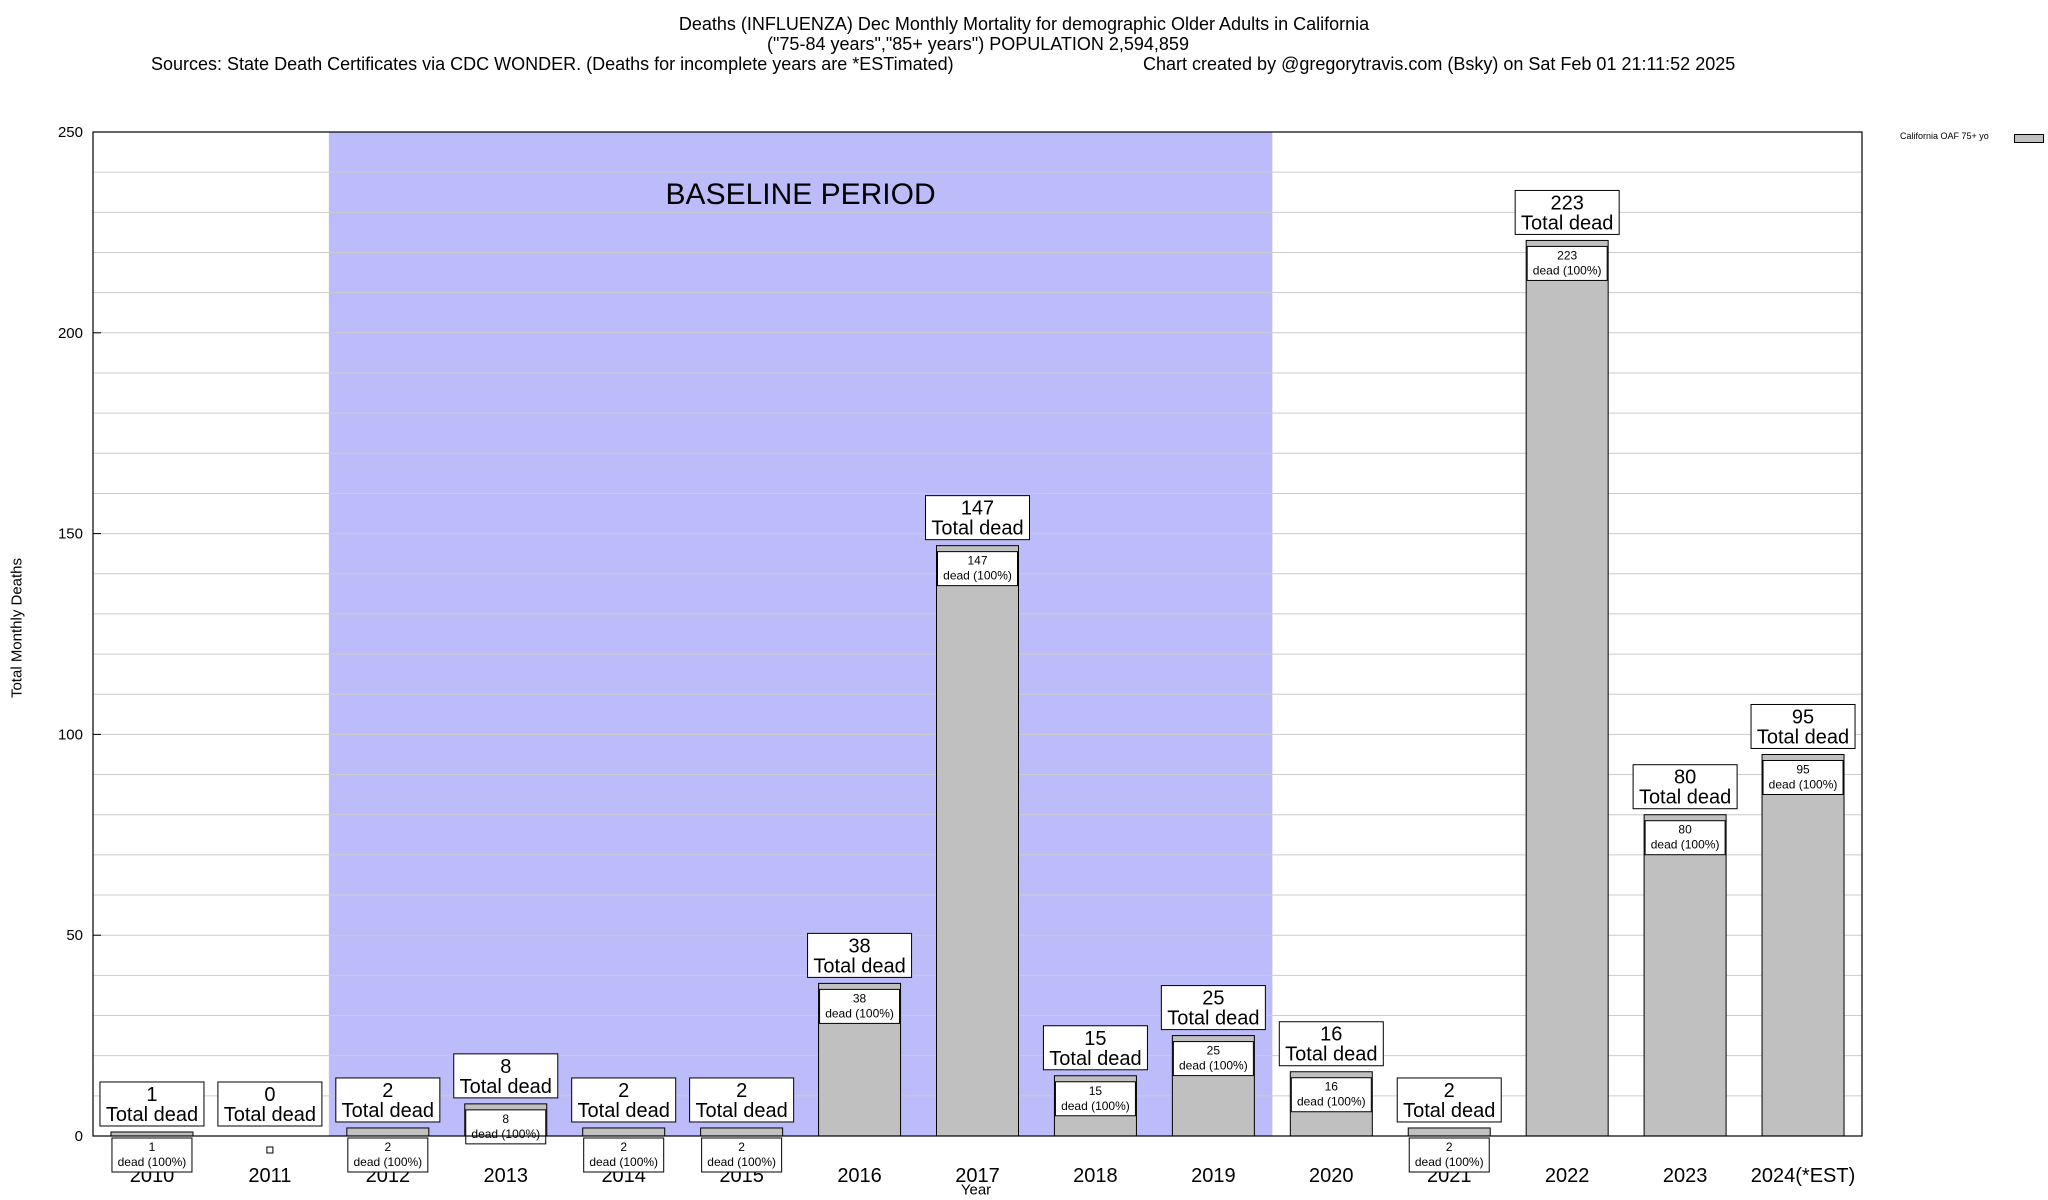 The image size is (2048, 1200). What do you see at coordinates (1803, 717) in the screenshot?
I see `total-label-value: 95` at bounding box center [1803, 717].